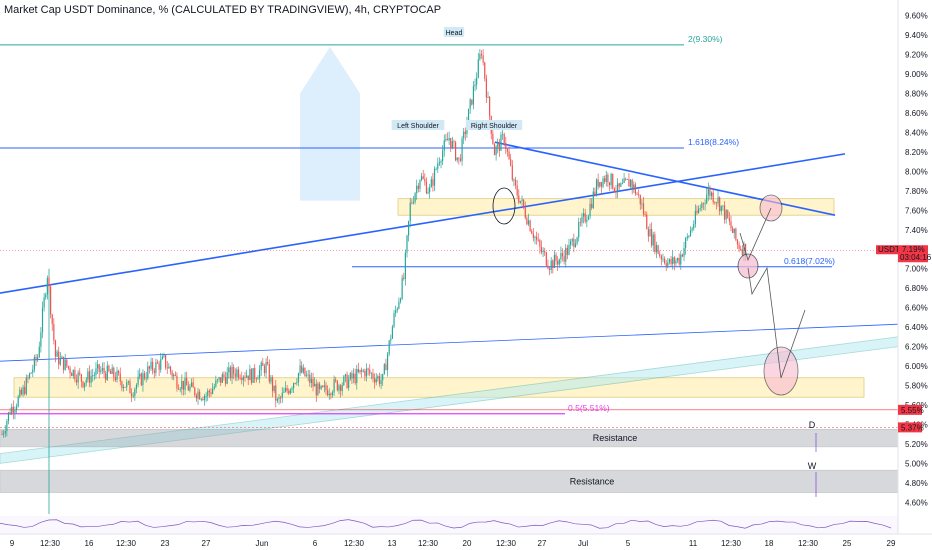 Image resolution: width=932 pixels, height=550 pixels. I want to click on price-tick-label: 7.60%, so click(916, 210).